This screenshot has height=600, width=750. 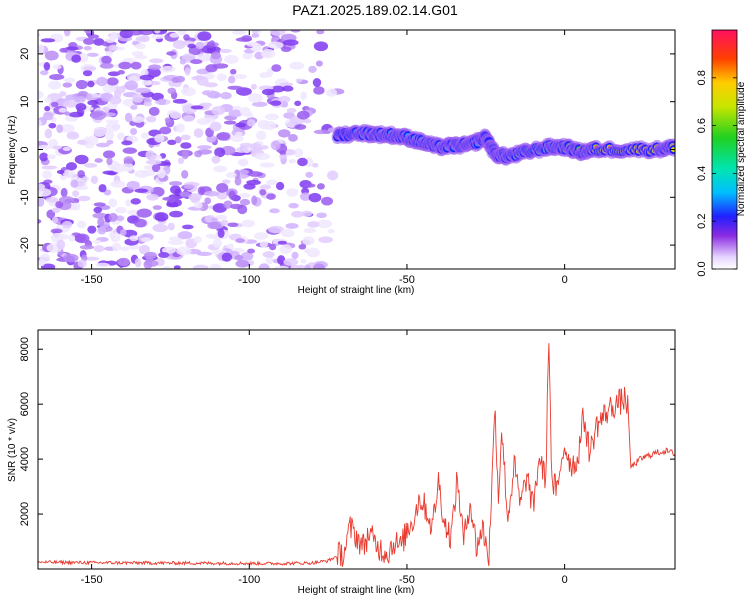 I want to click on y-tick-label: 4000, so click(x=25, y=459).